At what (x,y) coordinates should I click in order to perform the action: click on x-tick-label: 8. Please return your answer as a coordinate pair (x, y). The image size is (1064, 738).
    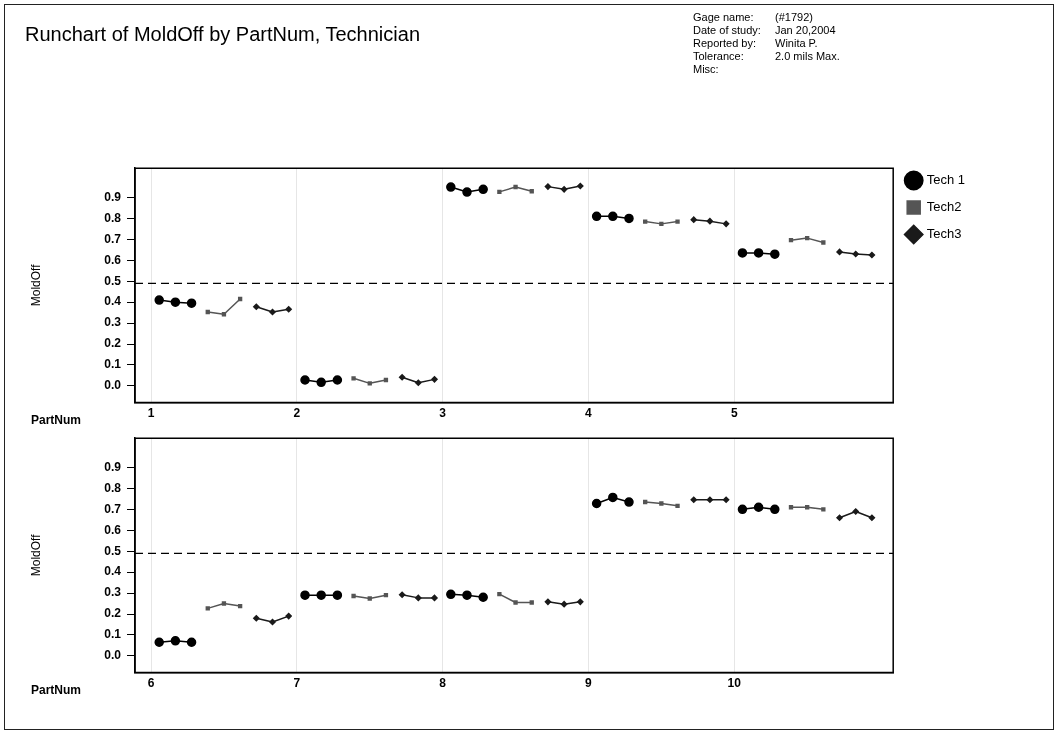
    Looking at the image, I should click on (443, 683).